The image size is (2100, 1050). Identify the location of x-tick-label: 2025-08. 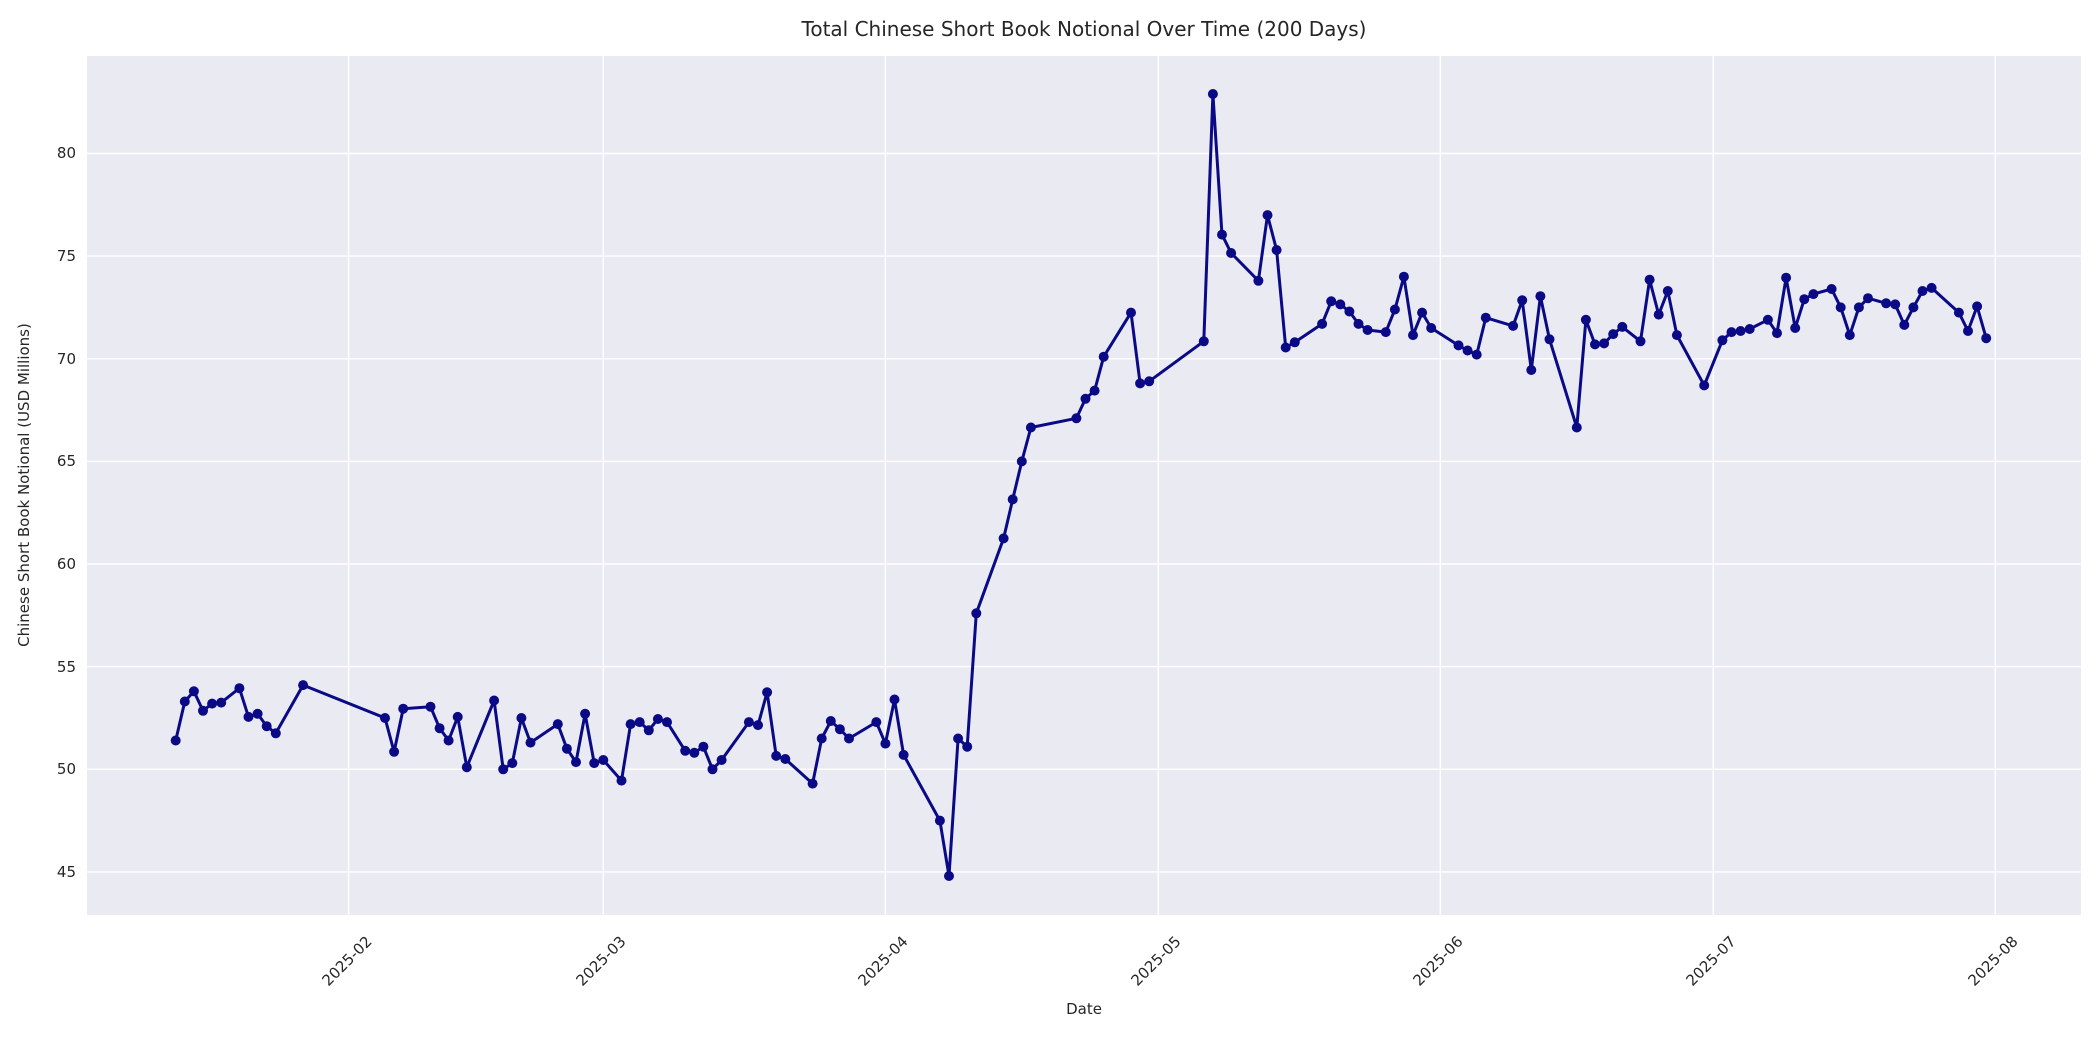
(1993, 961).